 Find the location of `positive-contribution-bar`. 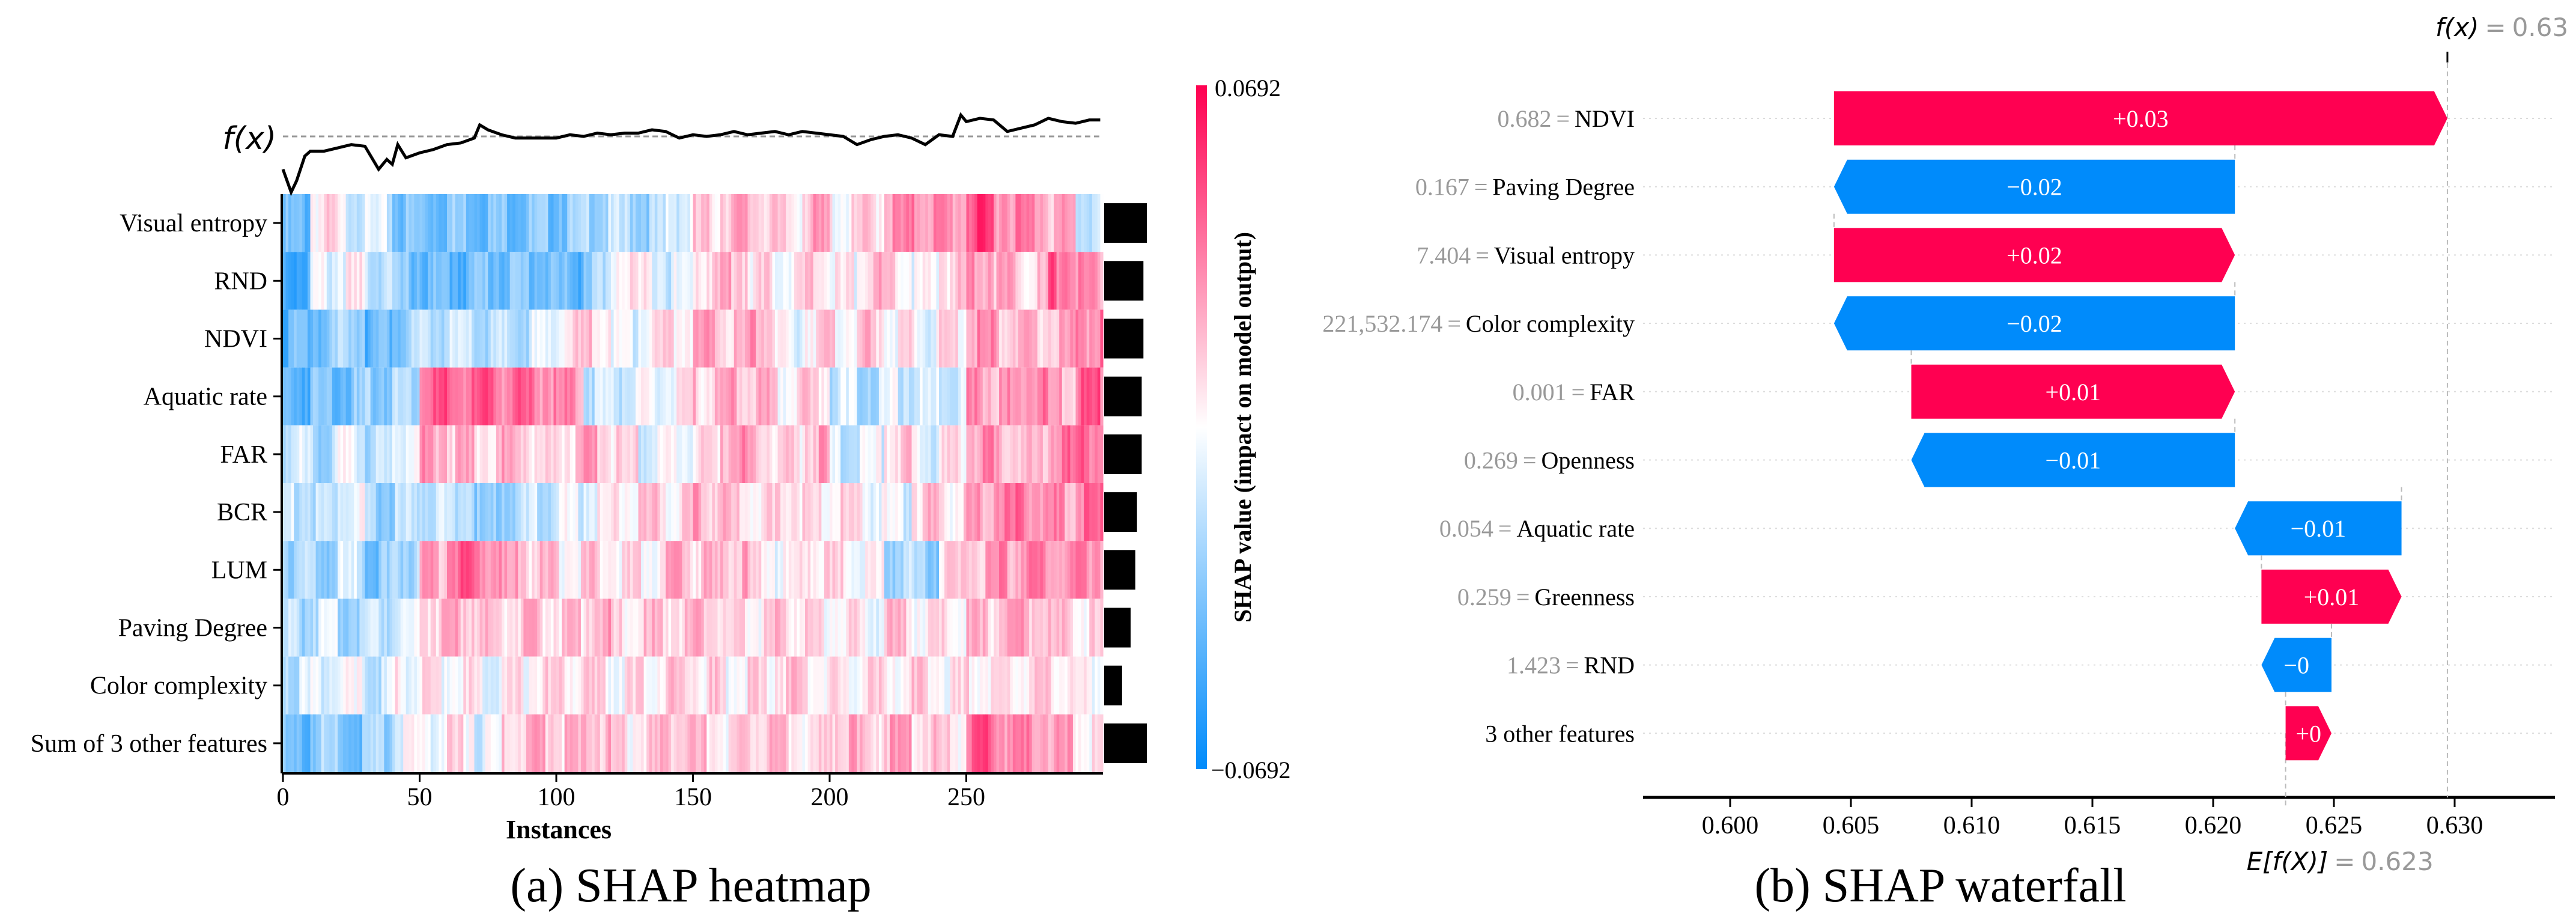

positive-contribution-bar is located at coordinates (2140, 118).